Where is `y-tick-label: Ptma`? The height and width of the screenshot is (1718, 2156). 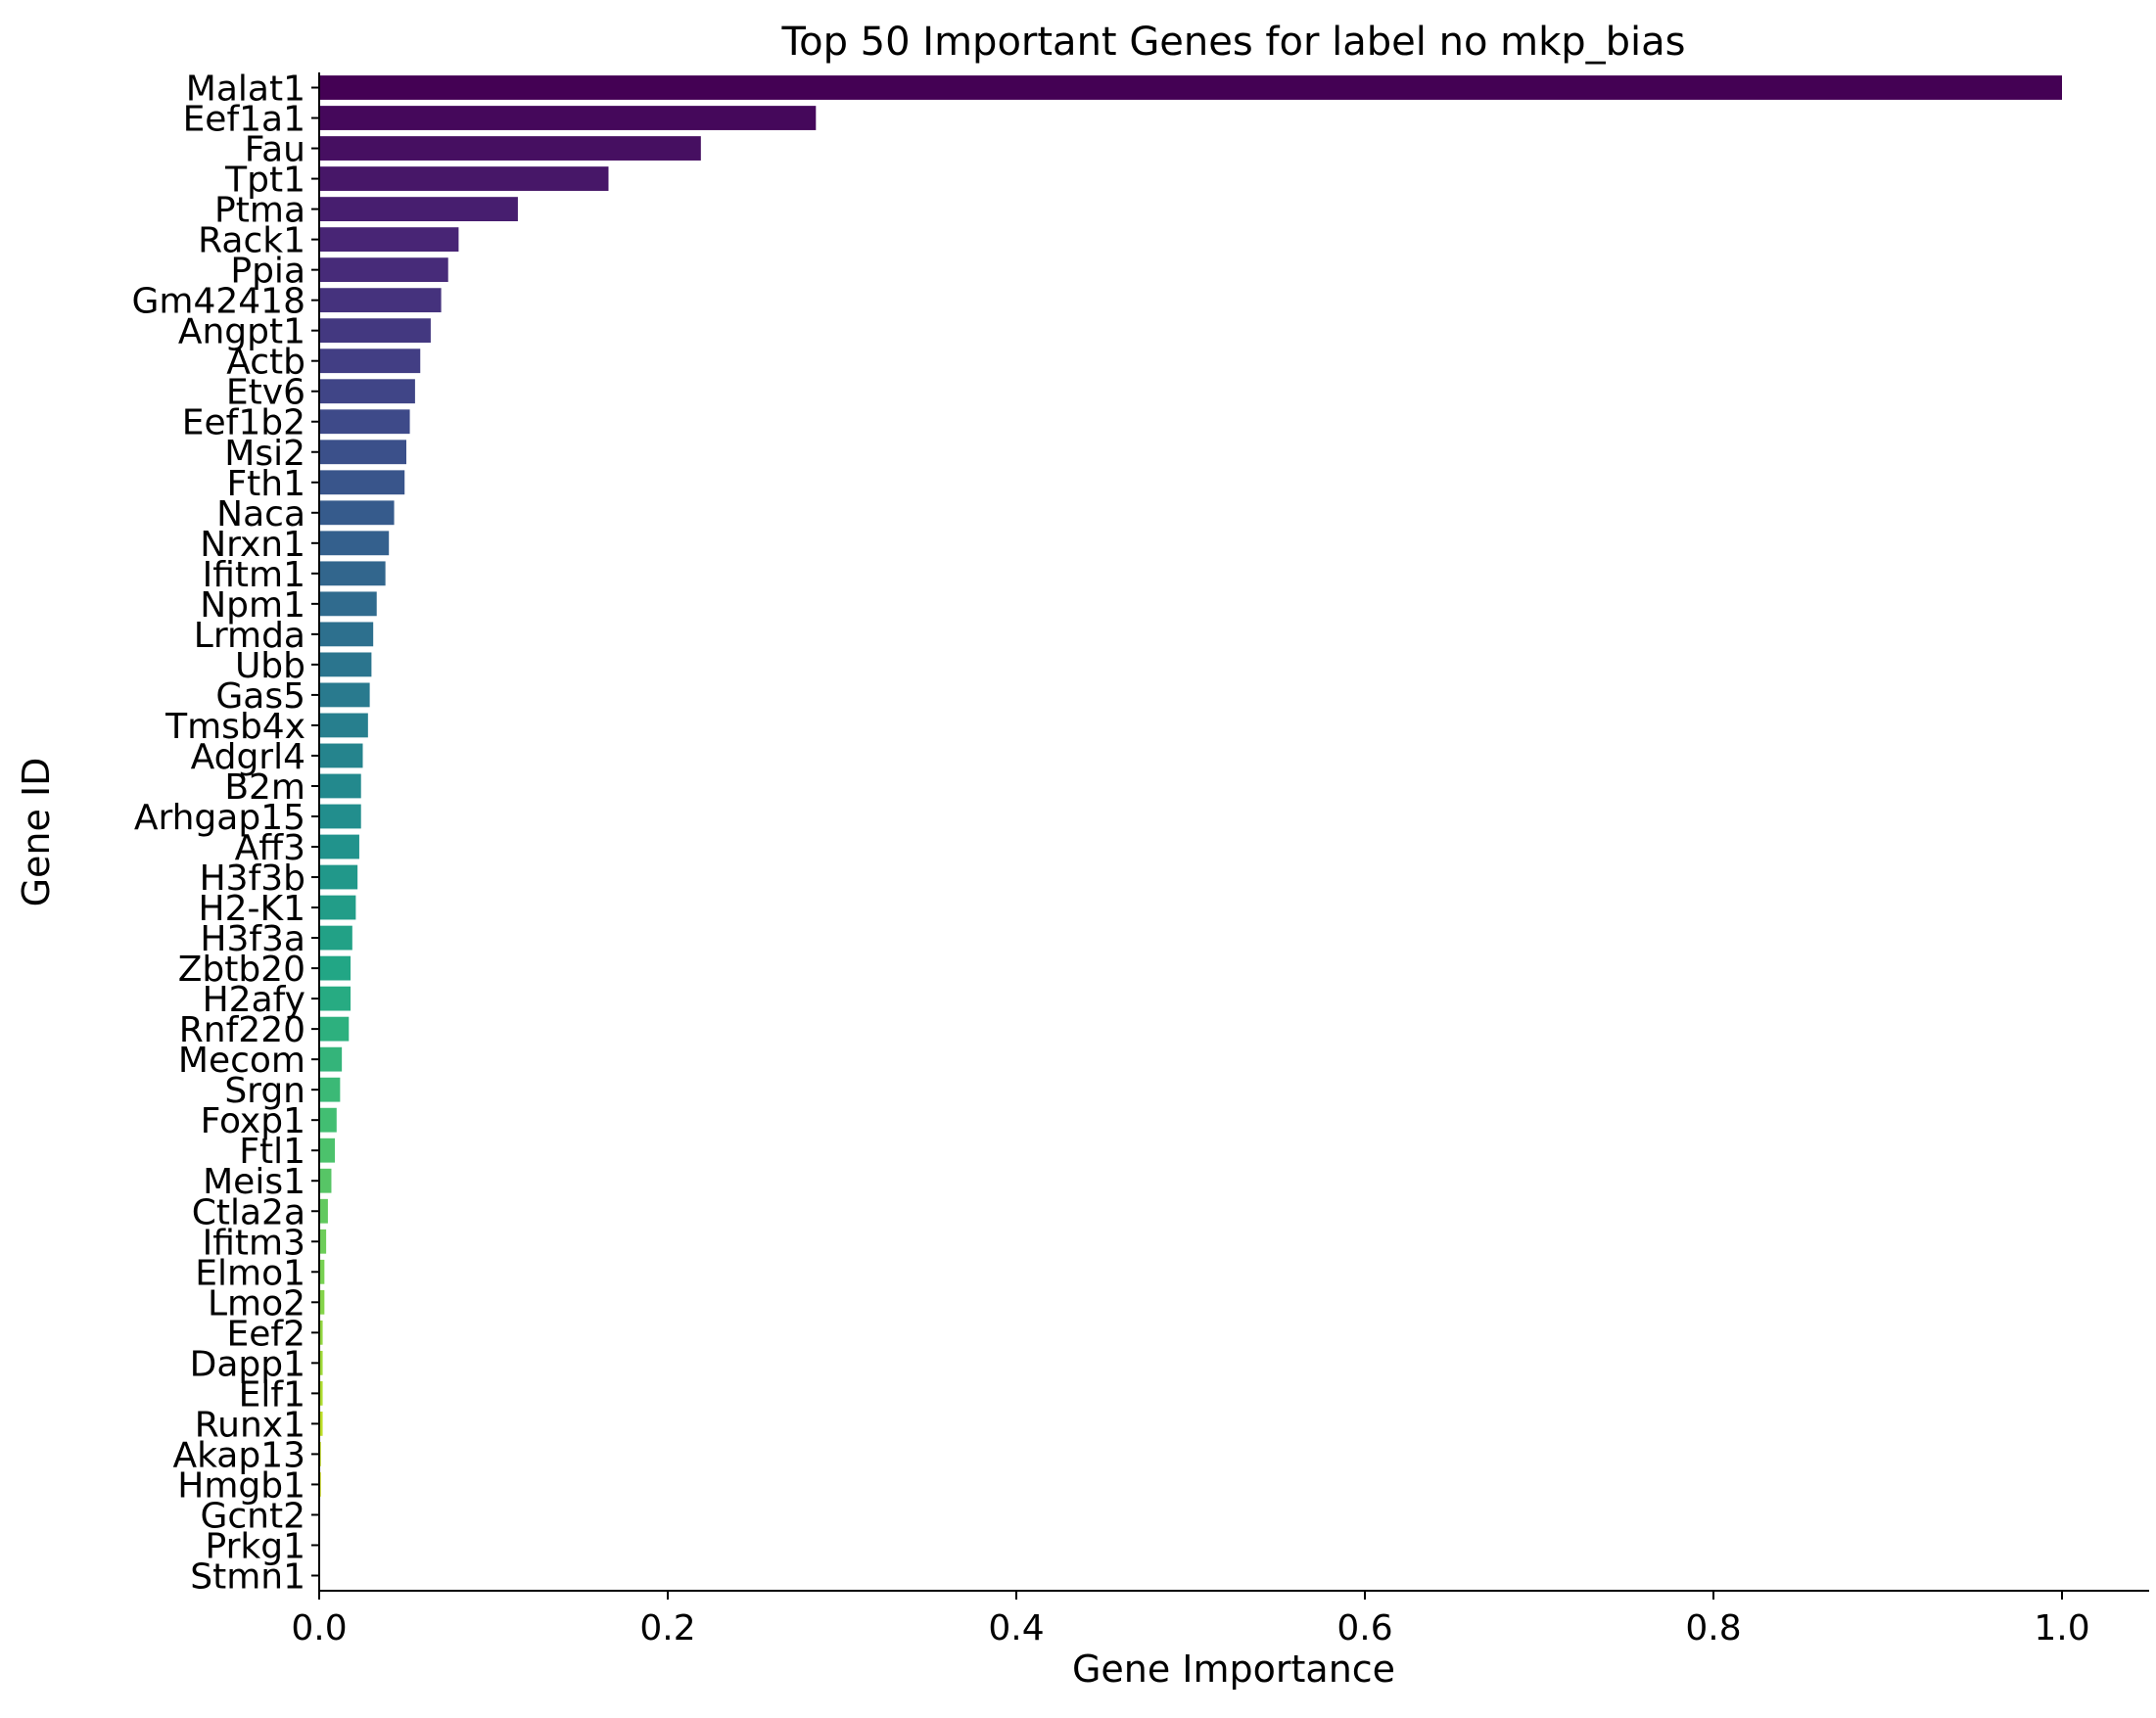 y-tick-label: Ptma is located at coordinates (259, 211).